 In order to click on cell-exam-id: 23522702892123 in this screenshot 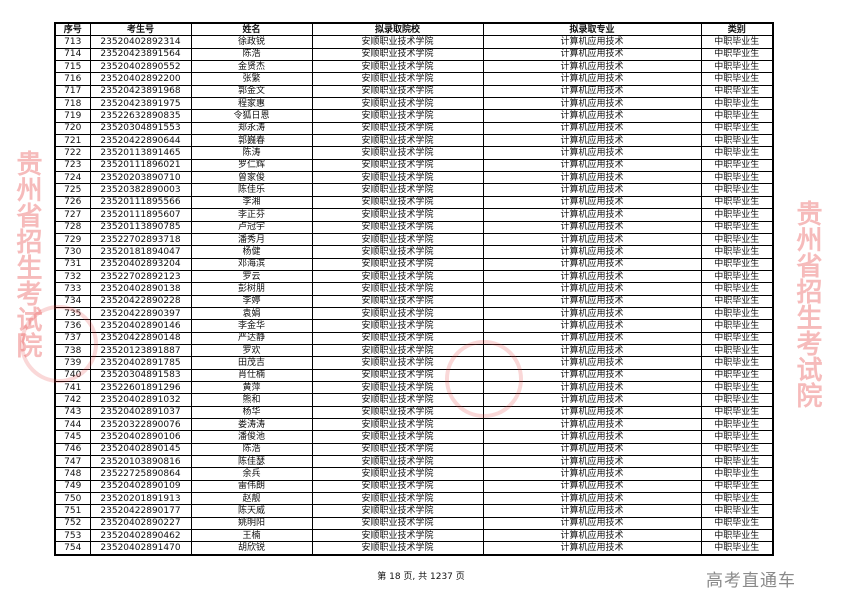, I will do `click(140, 276)`.